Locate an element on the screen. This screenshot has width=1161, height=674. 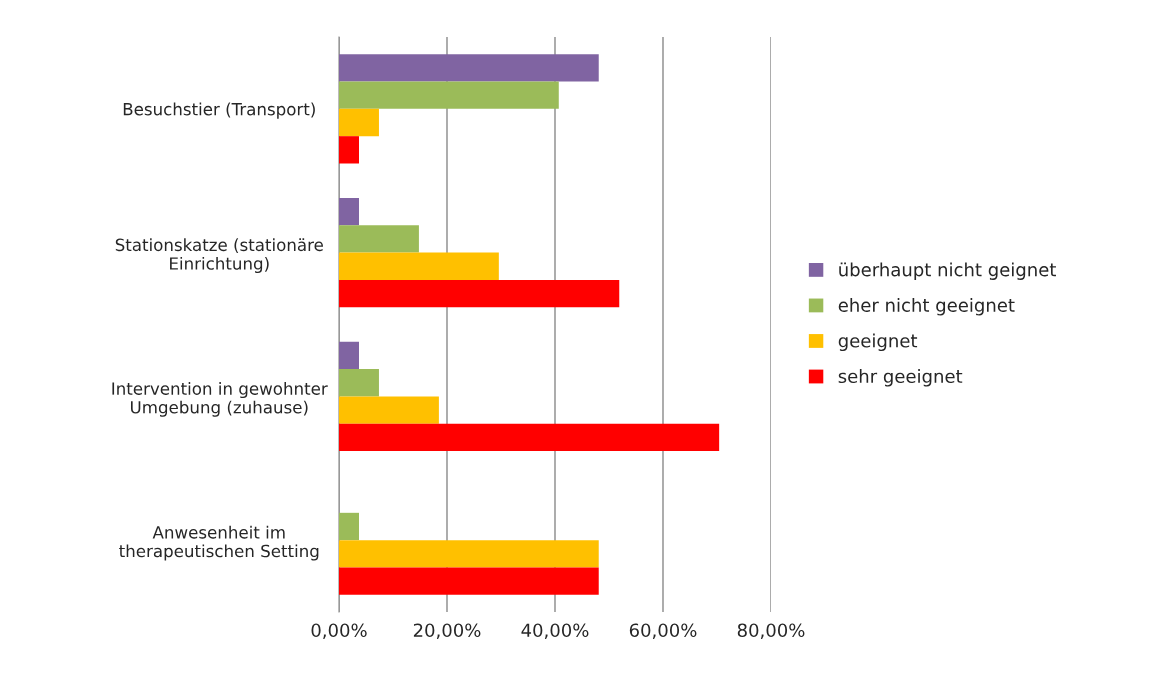
x-tick-label: 80,00% is located at coordinates (771, 631).